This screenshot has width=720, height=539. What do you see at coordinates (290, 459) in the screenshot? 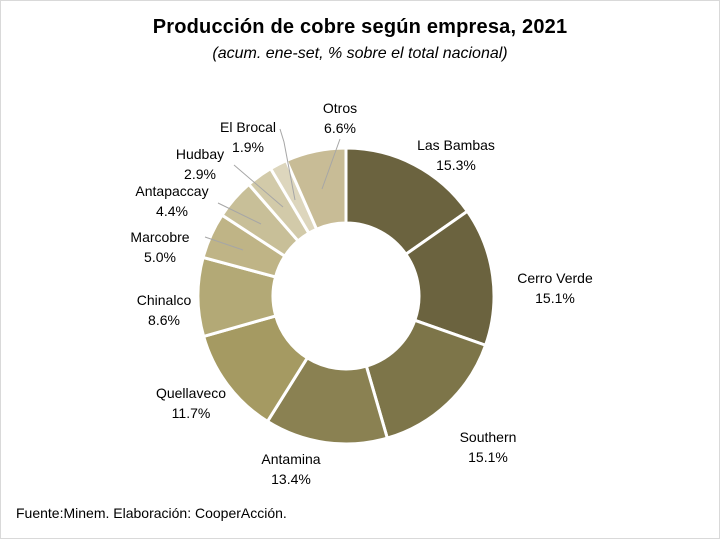
I see `slice-name-antamina: Antamina` at bounding box center [290, 459].